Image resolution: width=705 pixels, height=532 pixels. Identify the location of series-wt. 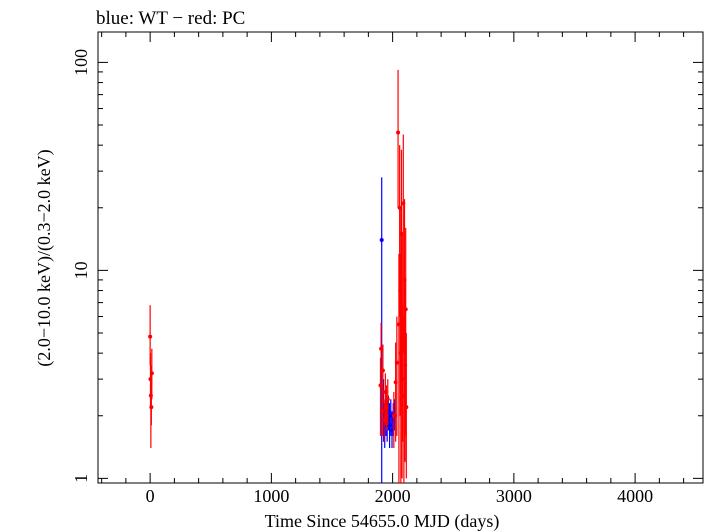
(388, 330).